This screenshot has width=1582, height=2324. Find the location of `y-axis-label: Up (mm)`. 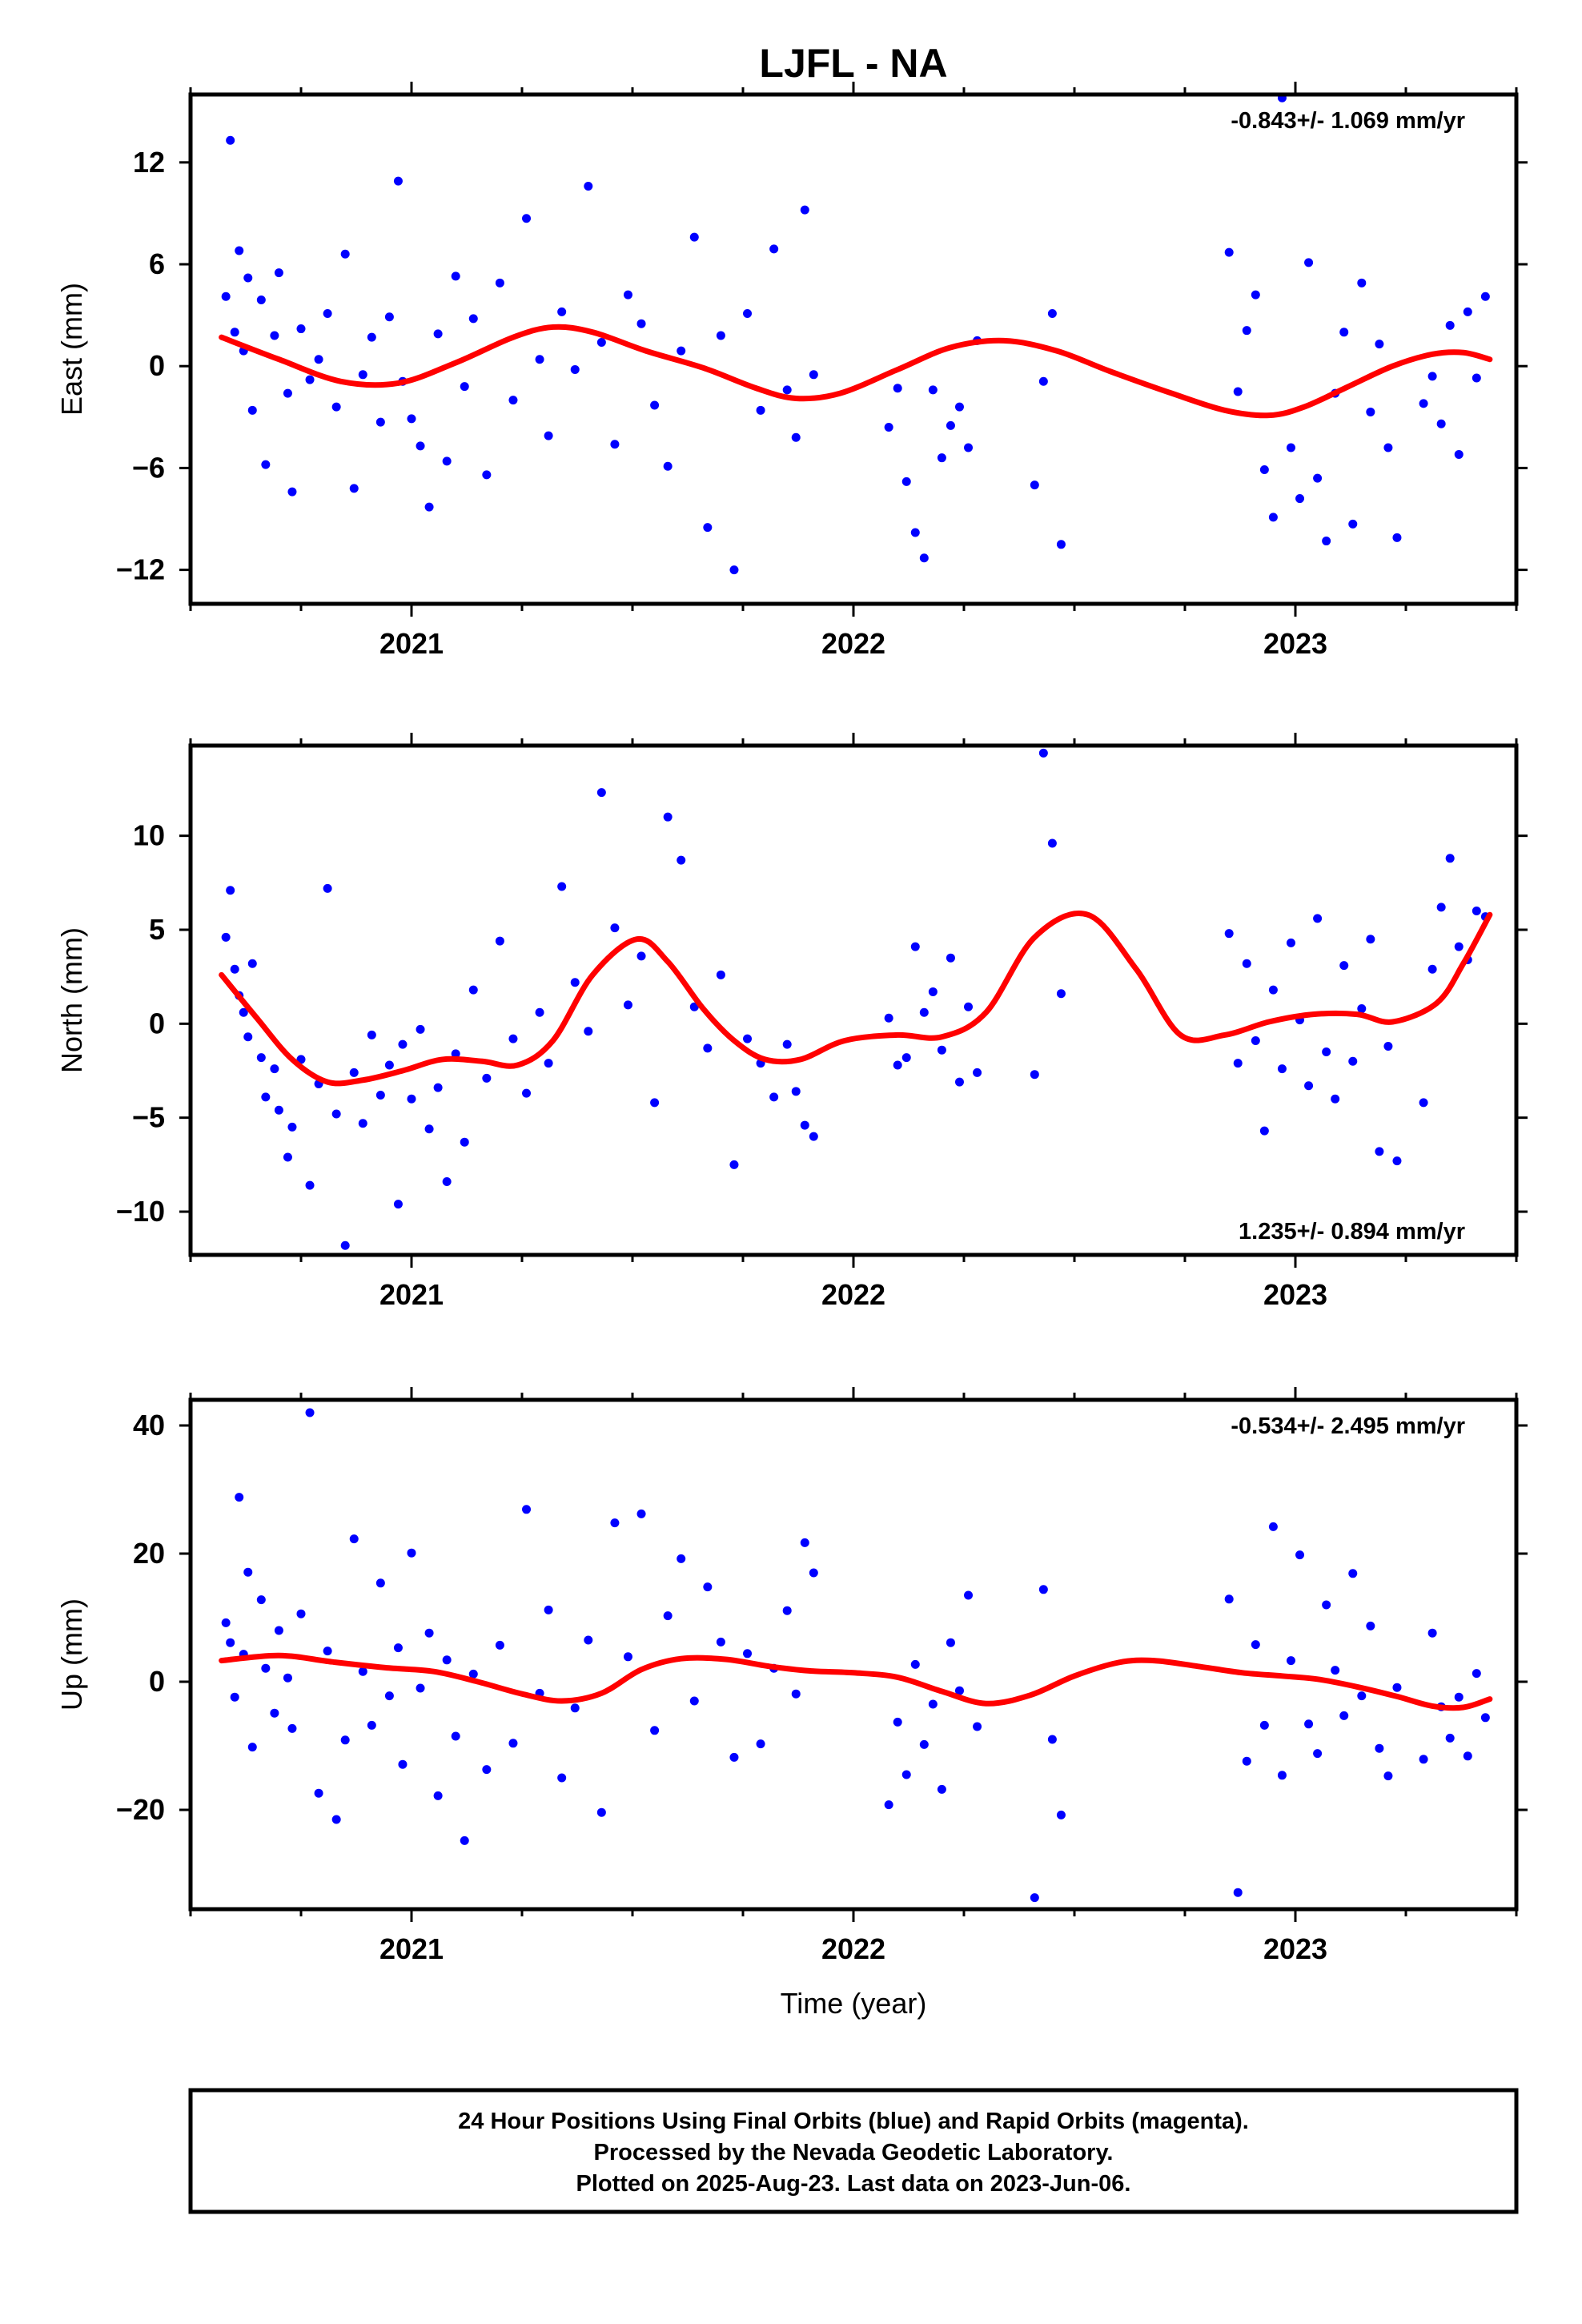

y-axis-label: Up (mm) is located at coordinates (71, 1655).